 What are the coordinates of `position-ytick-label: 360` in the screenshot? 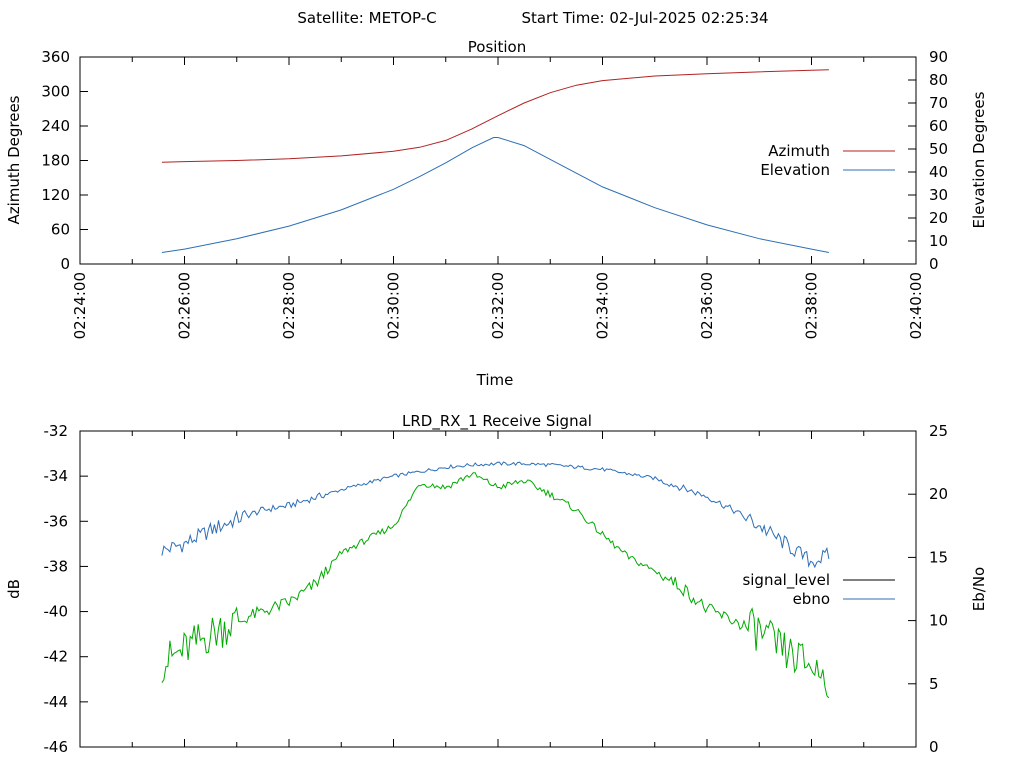 It's located at (55, 57).